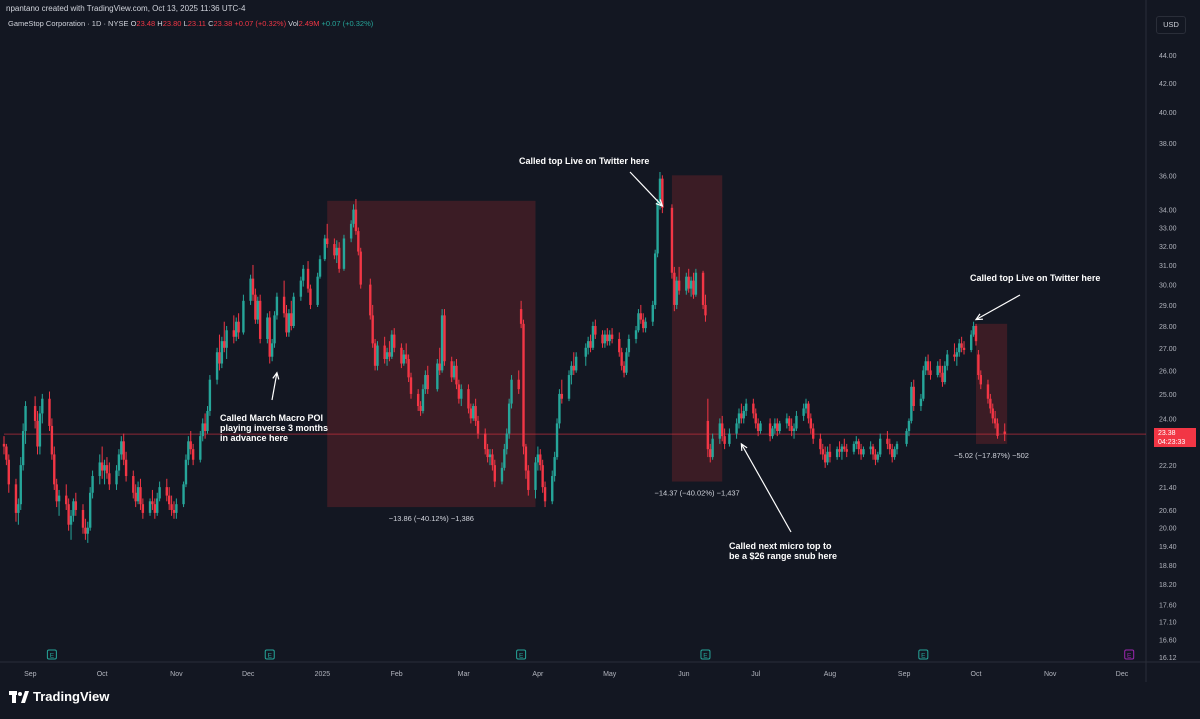 The image size is (1200, 719). Describe the element at coordinates (1171, 25) in the screenshot. I see `currency-button: USD` at that location.